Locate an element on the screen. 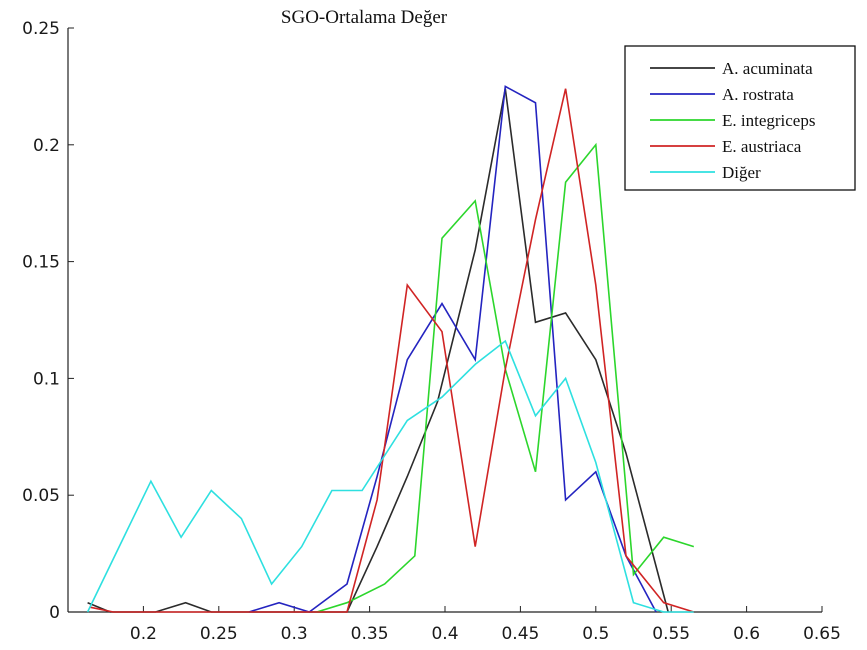 The width and height of the screenshot is (867, 650). x-tick-label: 0.5 is located at coordinates (595, 634).